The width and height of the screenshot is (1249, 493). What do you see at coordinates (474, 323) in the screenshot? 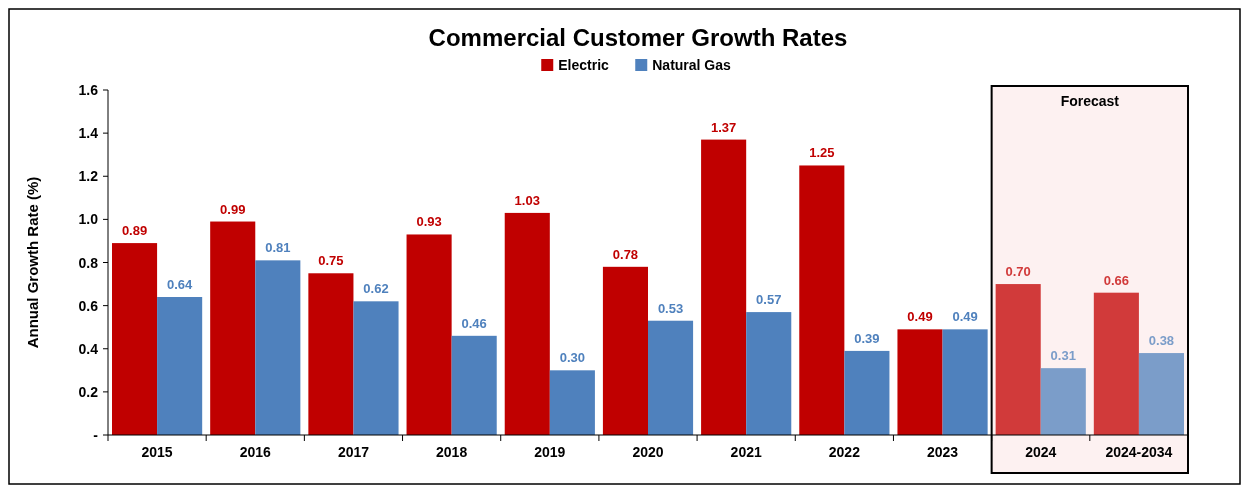
I see `data-label: 0.46` at bounding box center [474, 323].